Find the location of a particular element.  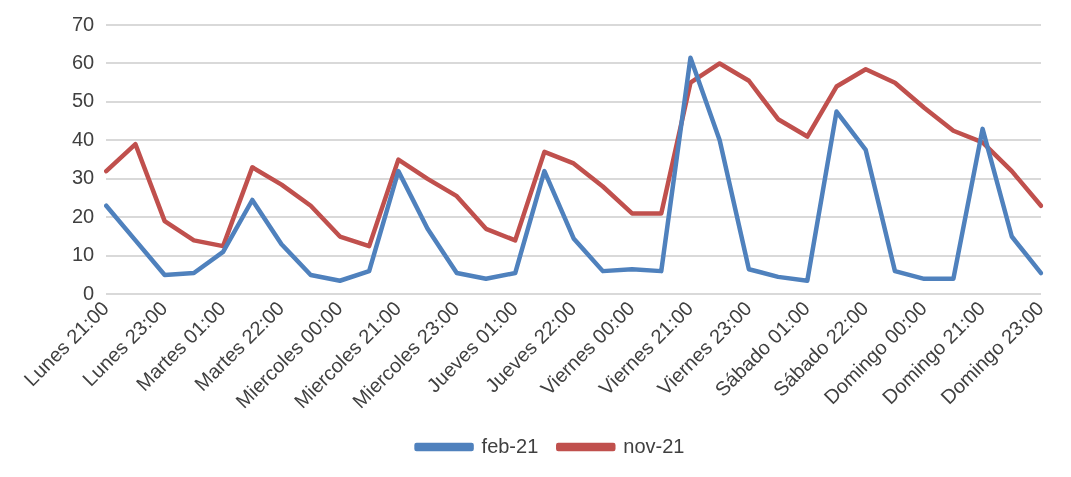

y-tick-label: 20 is located at coordinates (83, 215).